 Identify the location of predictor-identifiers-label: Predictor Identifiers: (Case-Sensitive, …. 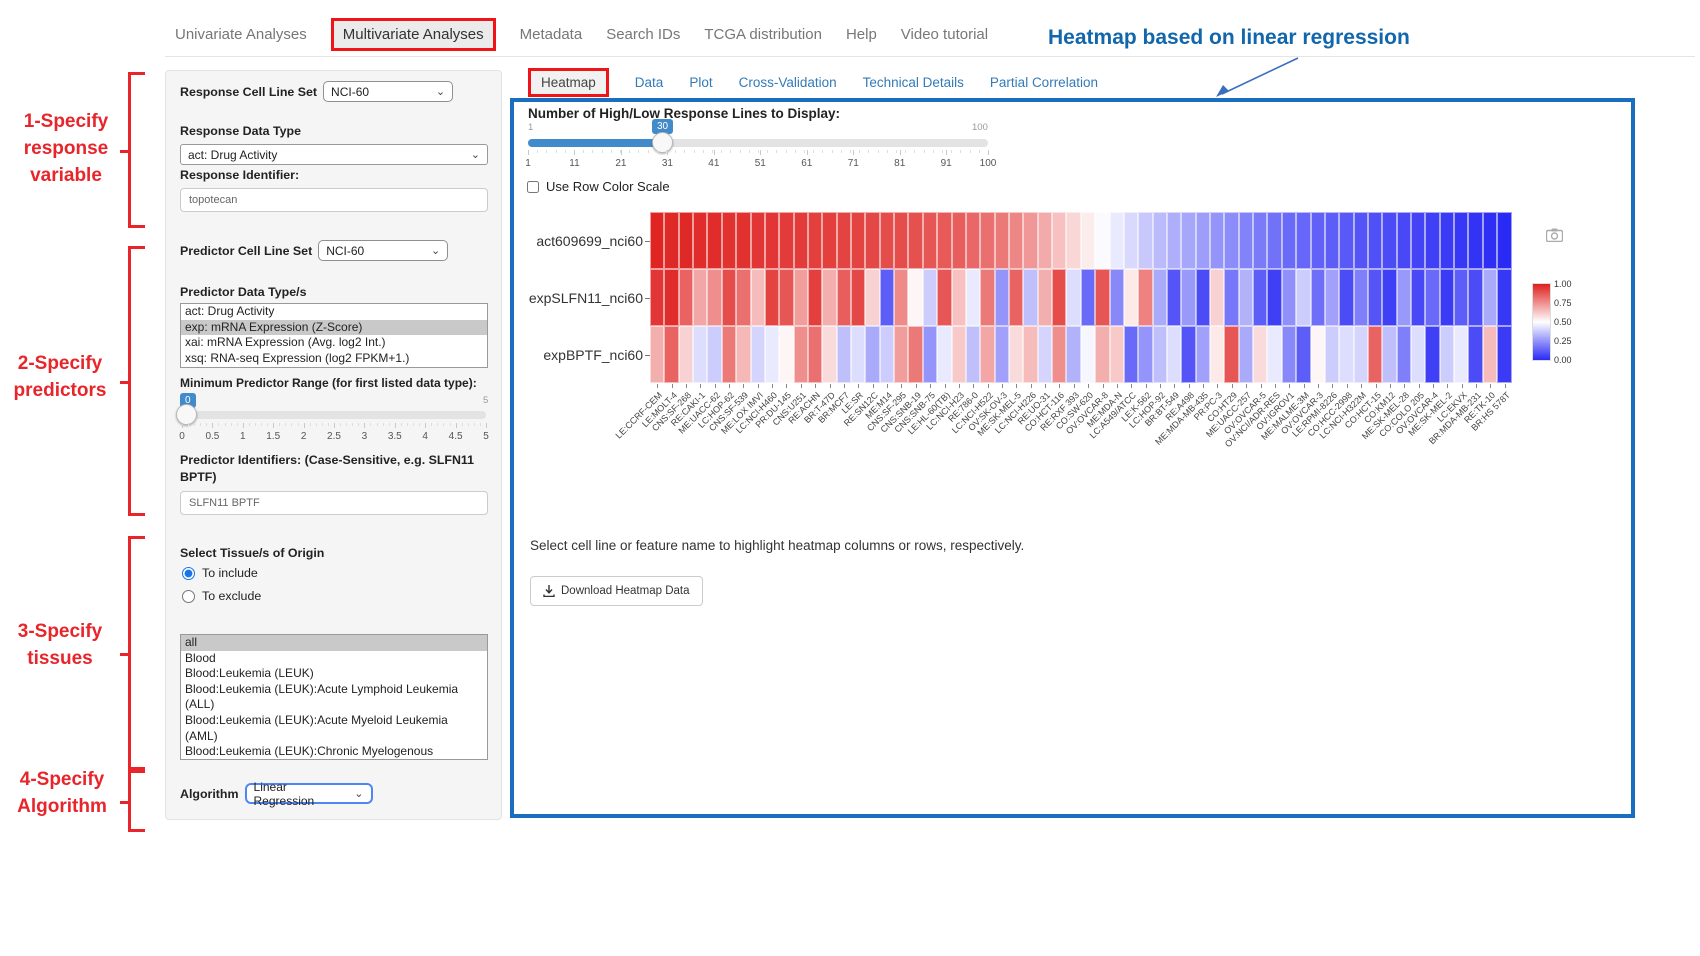
(327, 468).